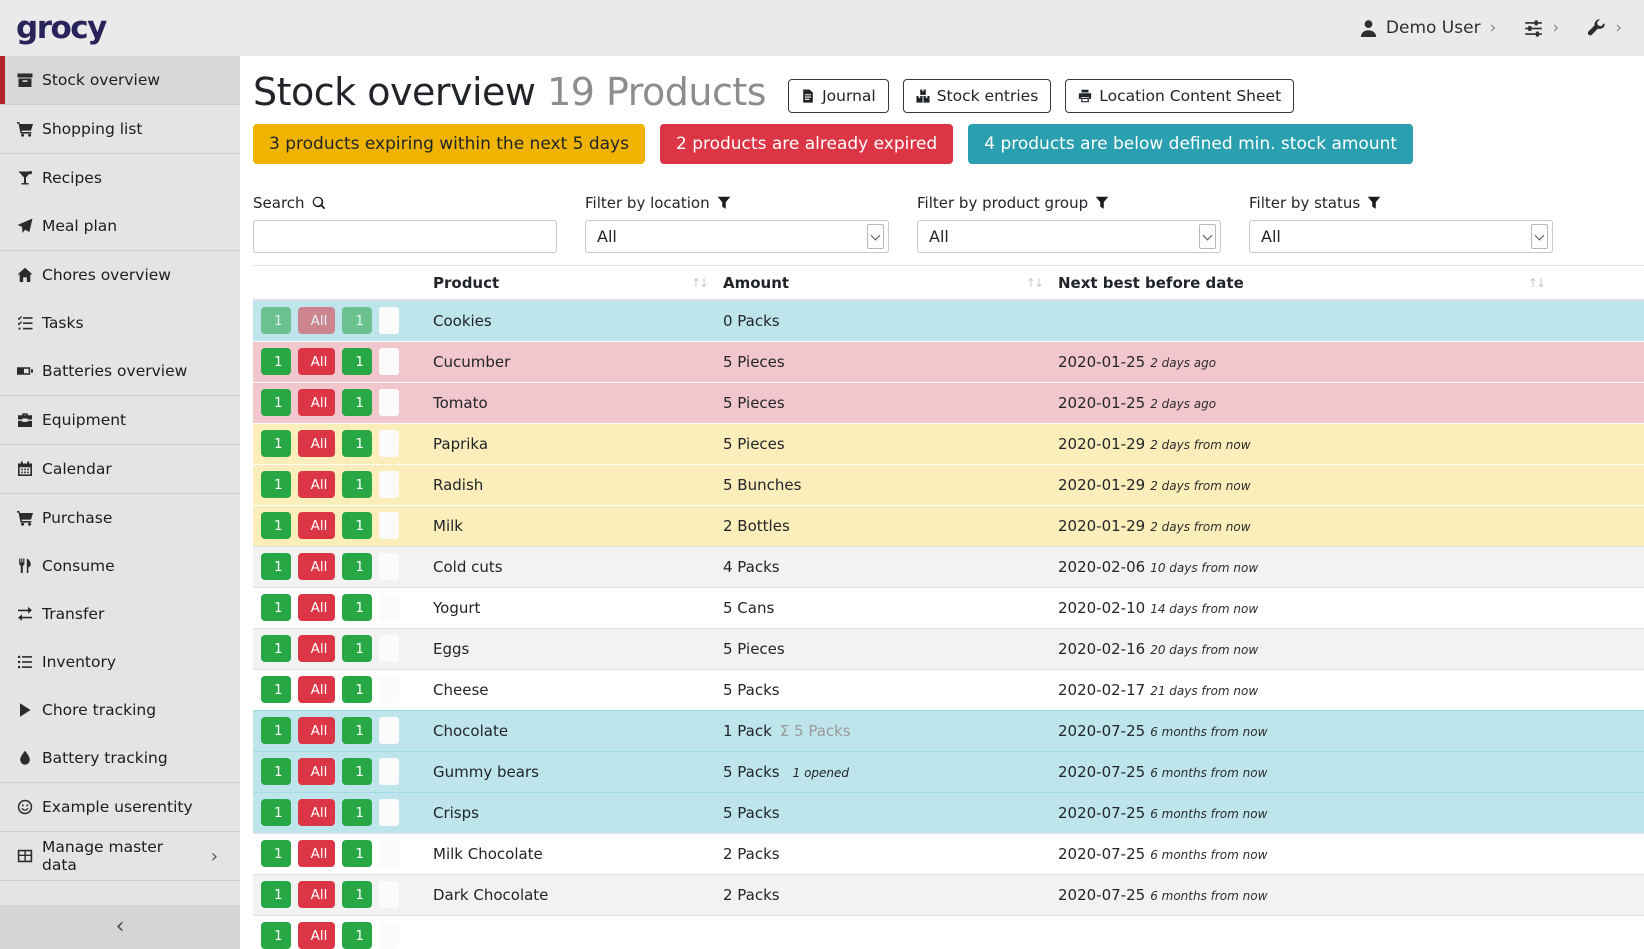 This screenshot has height=949, width=1644. What do you see at coordinates (977, 96) in the screenshot?
I see `stock-entries-button: Stock entries` at bounding box center [977, 96].